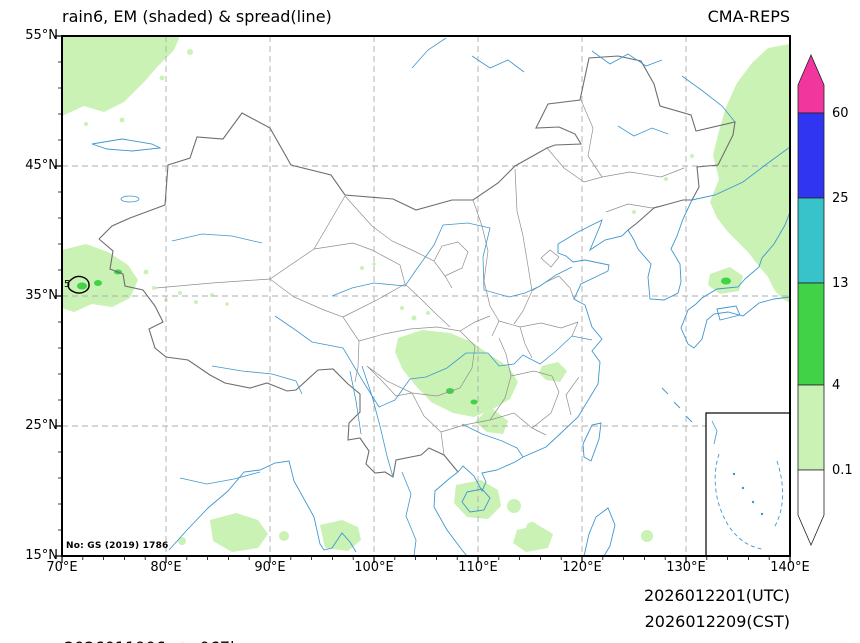 Image resolution: width=860 pixels, height=643 pixels. I want to click on colorbar-label-4: 4, so click(836, 385).